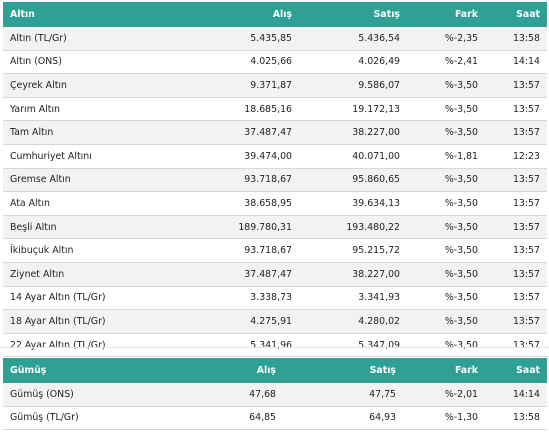  I want to click on silver-header-buy: Alış, so click(202, 370).